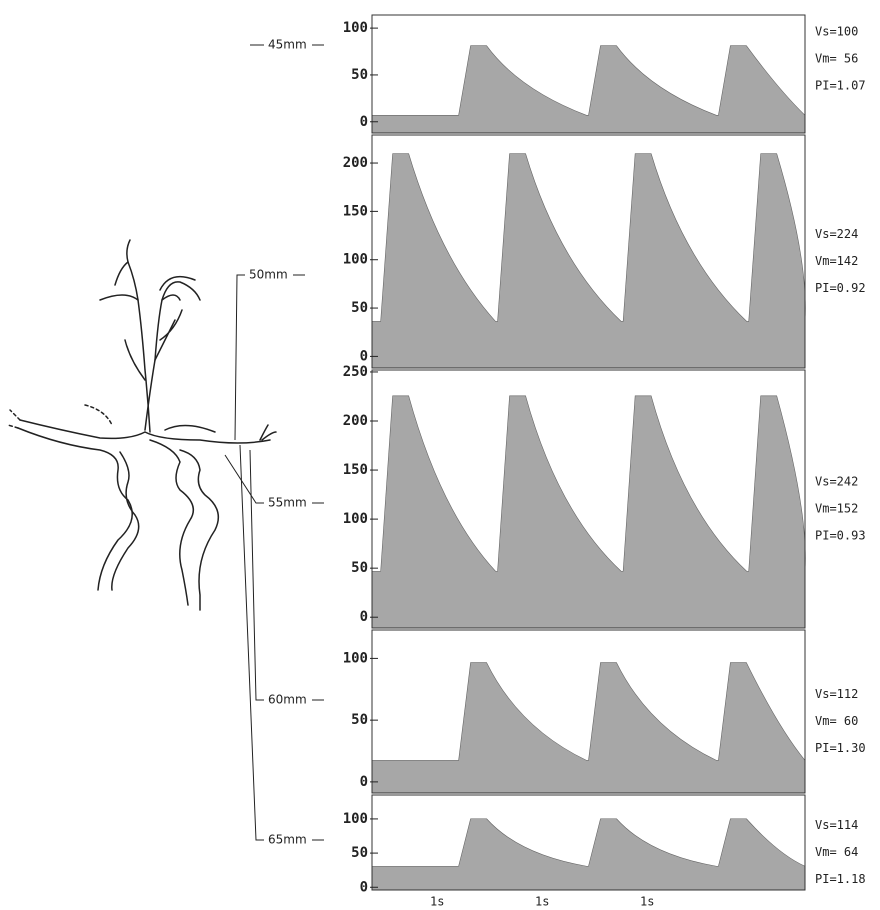 The height and width of the screenshot is (910, 880). I want to click on depth-label: 65mm, so click(287, 840).